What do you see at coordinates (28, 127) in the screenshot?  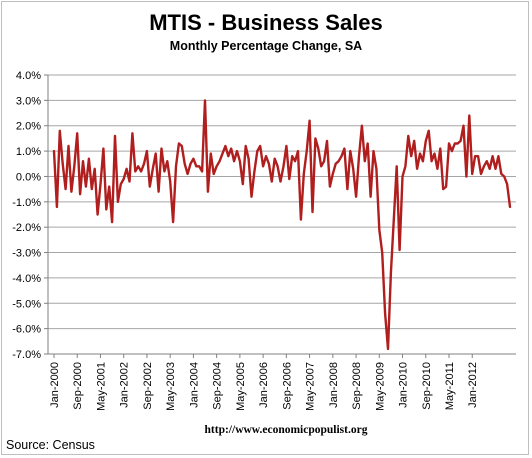 I see `y-tick-label: 2.0%` at bounding box center [28, 127].